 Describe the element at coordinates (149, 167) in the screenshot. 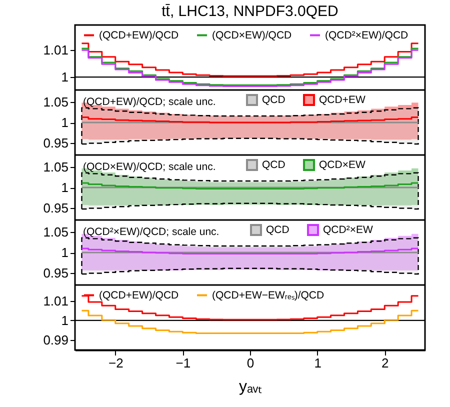

I see `legend-title: (QCD×EW)/QCD; scale unc.` at that location.